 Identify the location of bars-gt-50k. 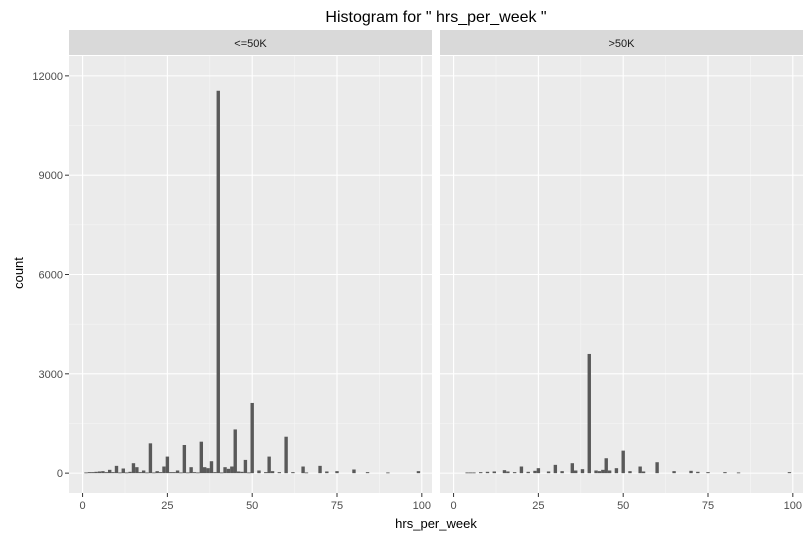
(628, 413).